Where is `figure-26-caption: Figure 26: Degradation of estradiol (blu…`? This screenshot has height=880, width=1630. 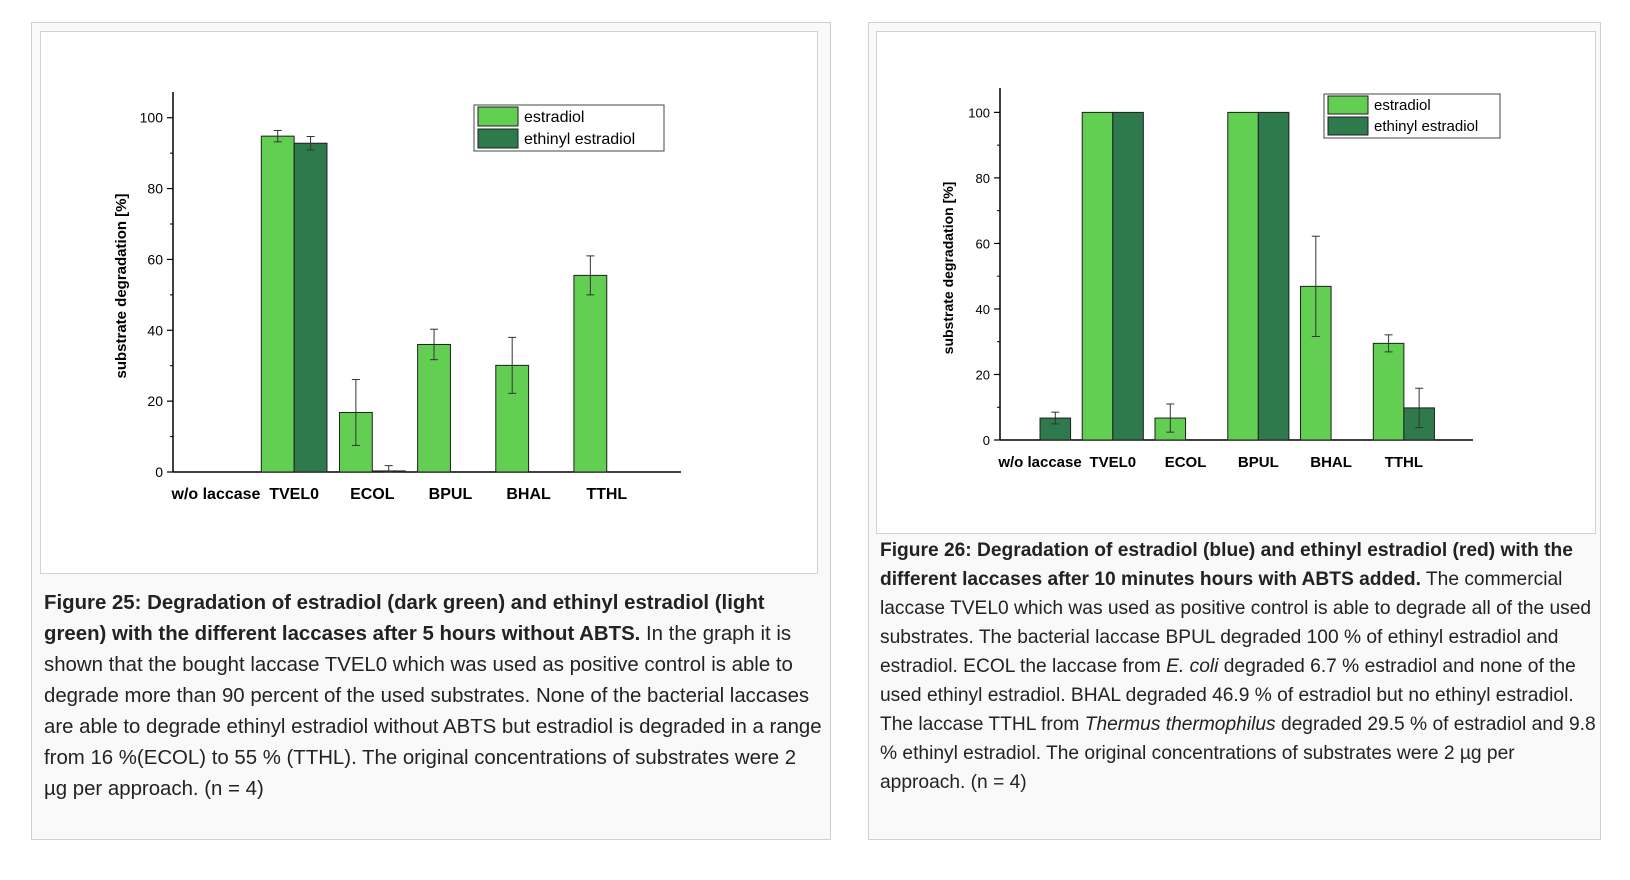 figure-26-caption: Figure 26: Degradation of estradiol (blu… is located at coordinates (1238, 666).